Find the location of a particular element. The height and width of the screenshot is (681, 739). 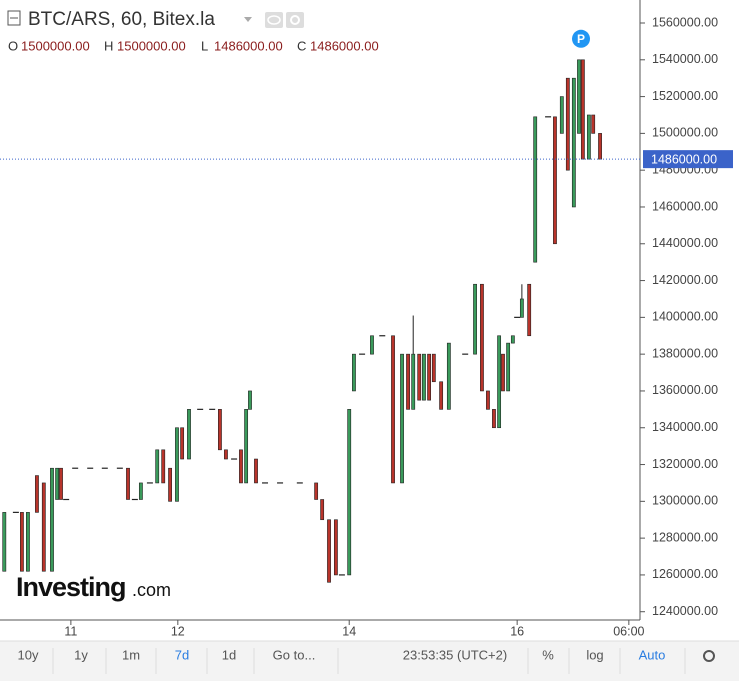

range-button: 10y is located at coordinates (28, 654).